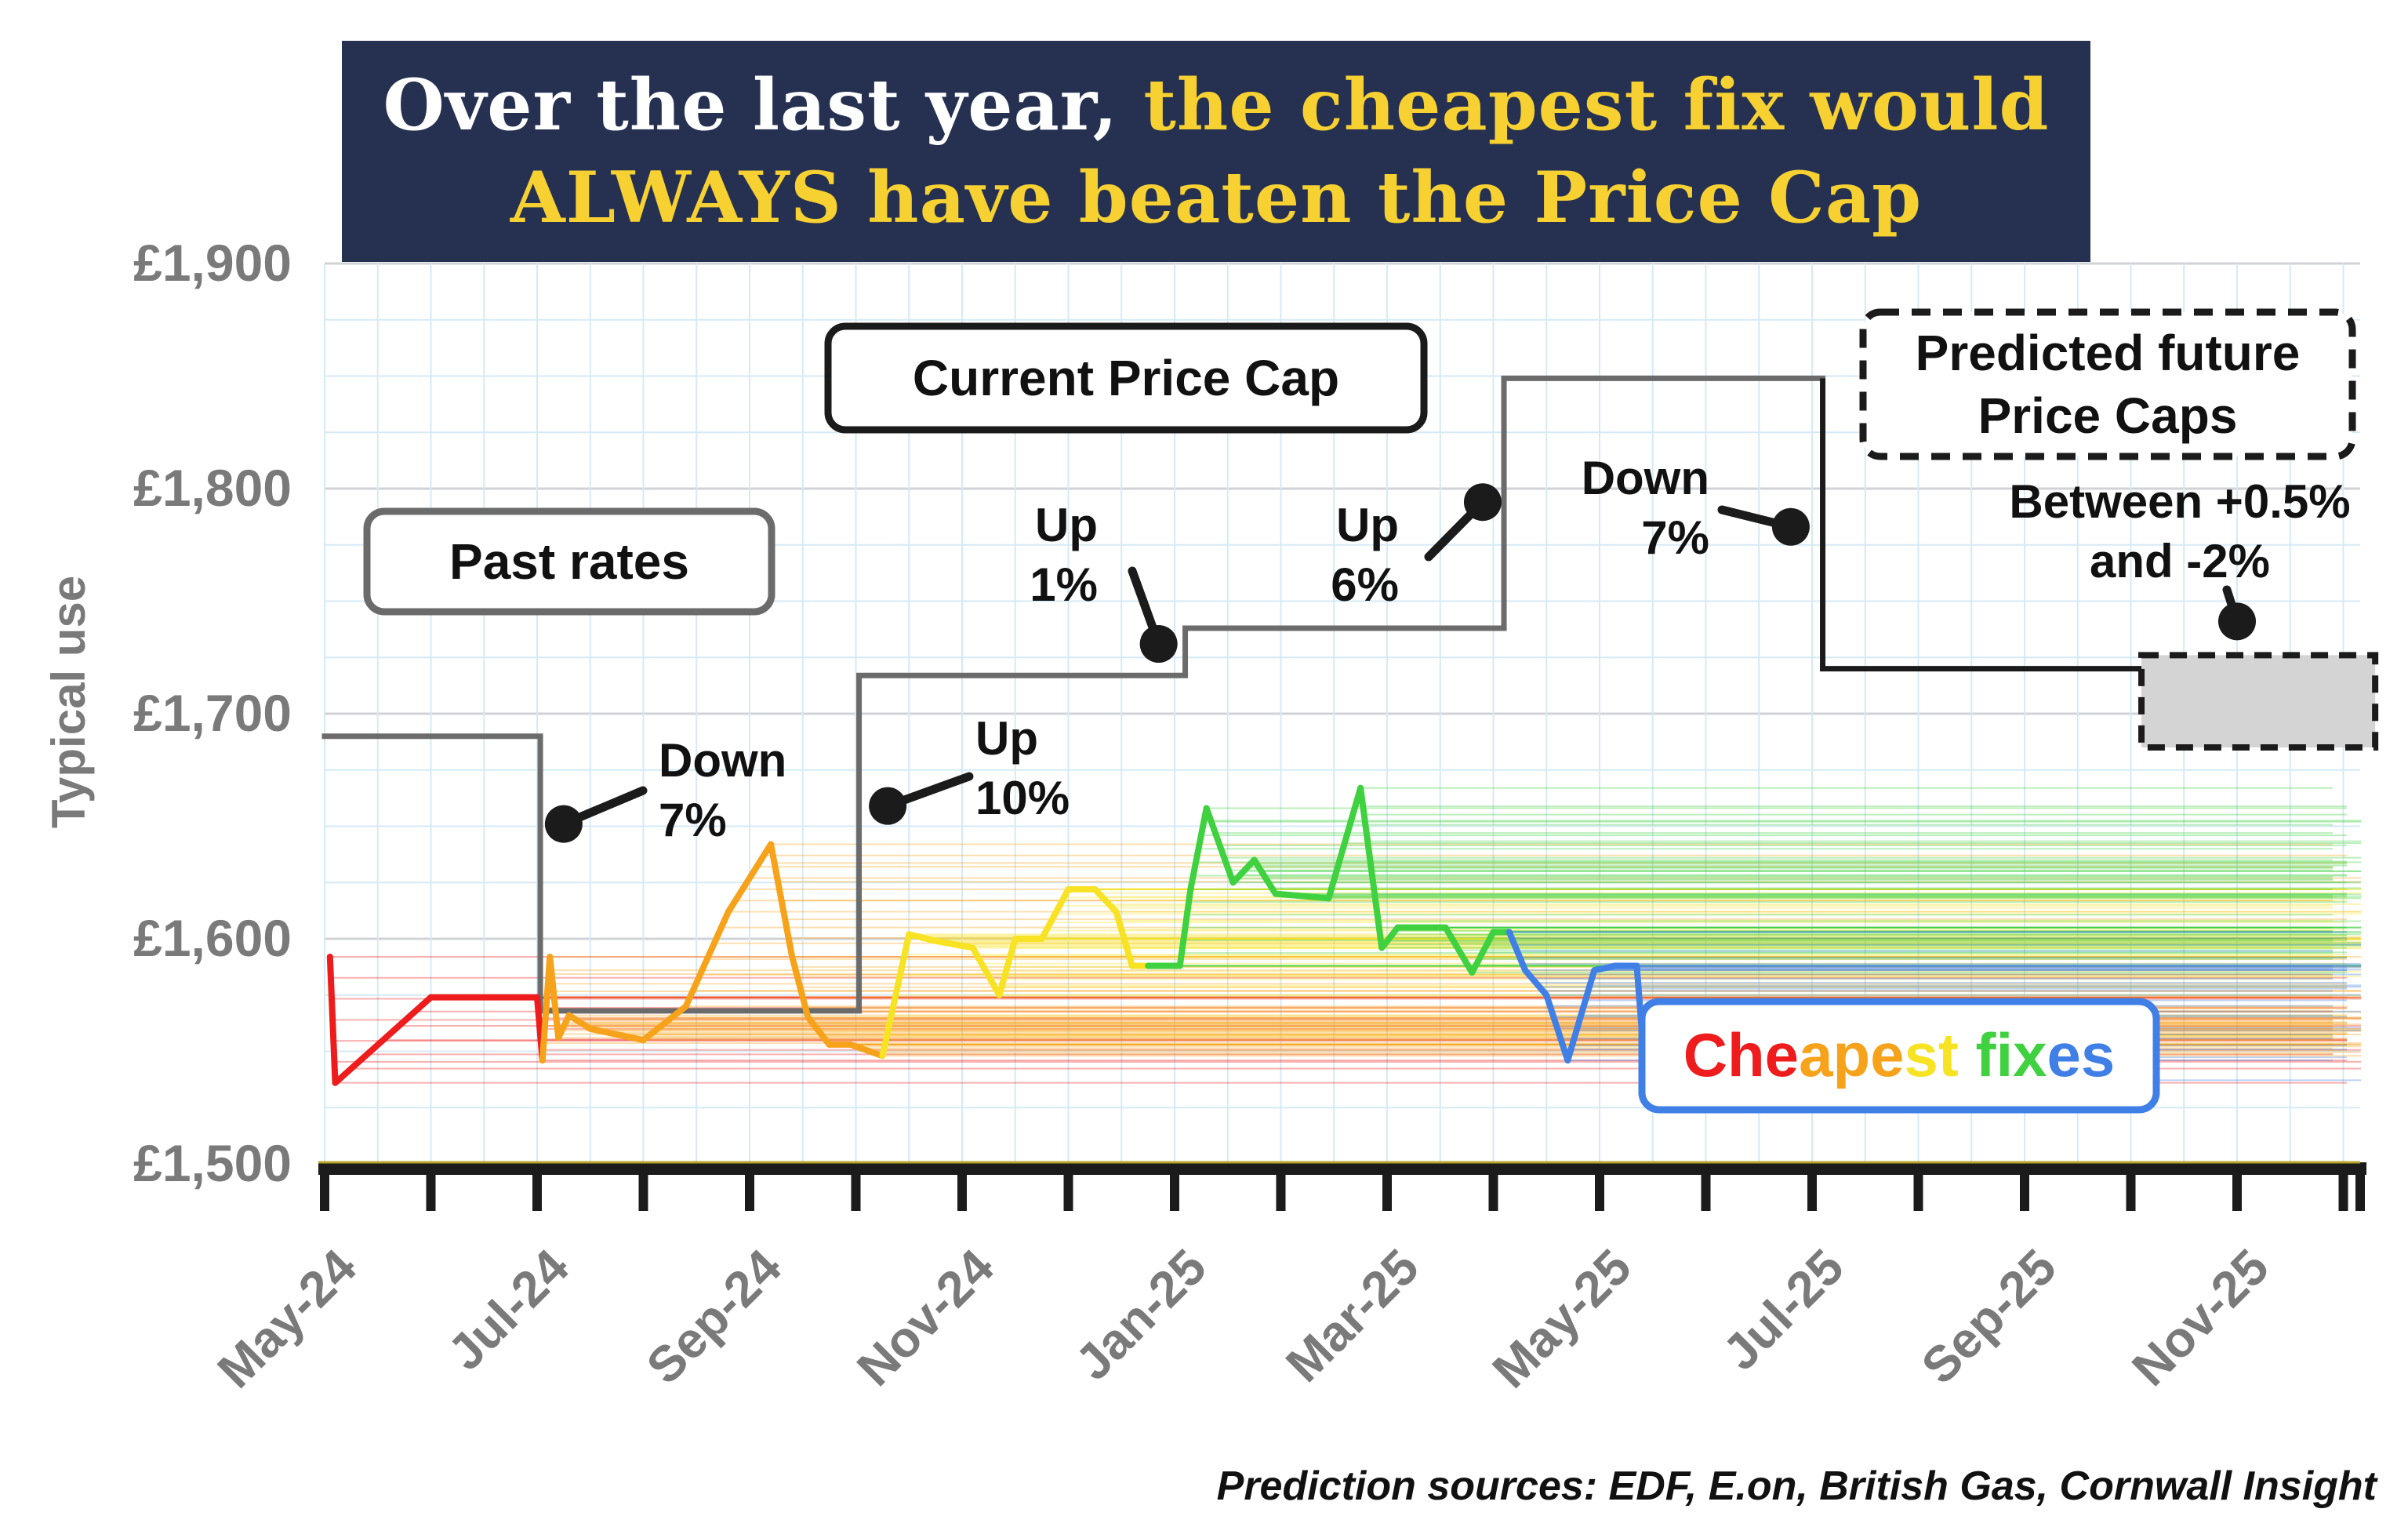 The width and height of the screenshot is (2408, 1527). I want to click on cheapest-fixes-label-part: st, so click(1939, 1054).